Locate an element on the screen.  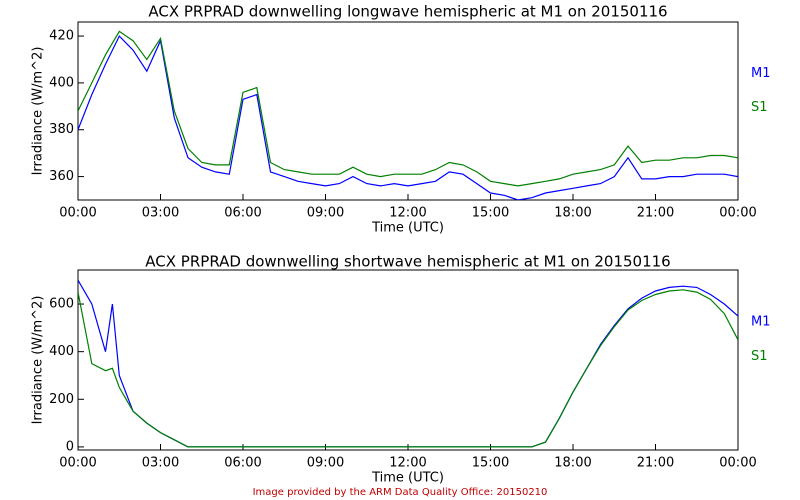
y-tick-label: 600 is located at coordinates (61, 304).